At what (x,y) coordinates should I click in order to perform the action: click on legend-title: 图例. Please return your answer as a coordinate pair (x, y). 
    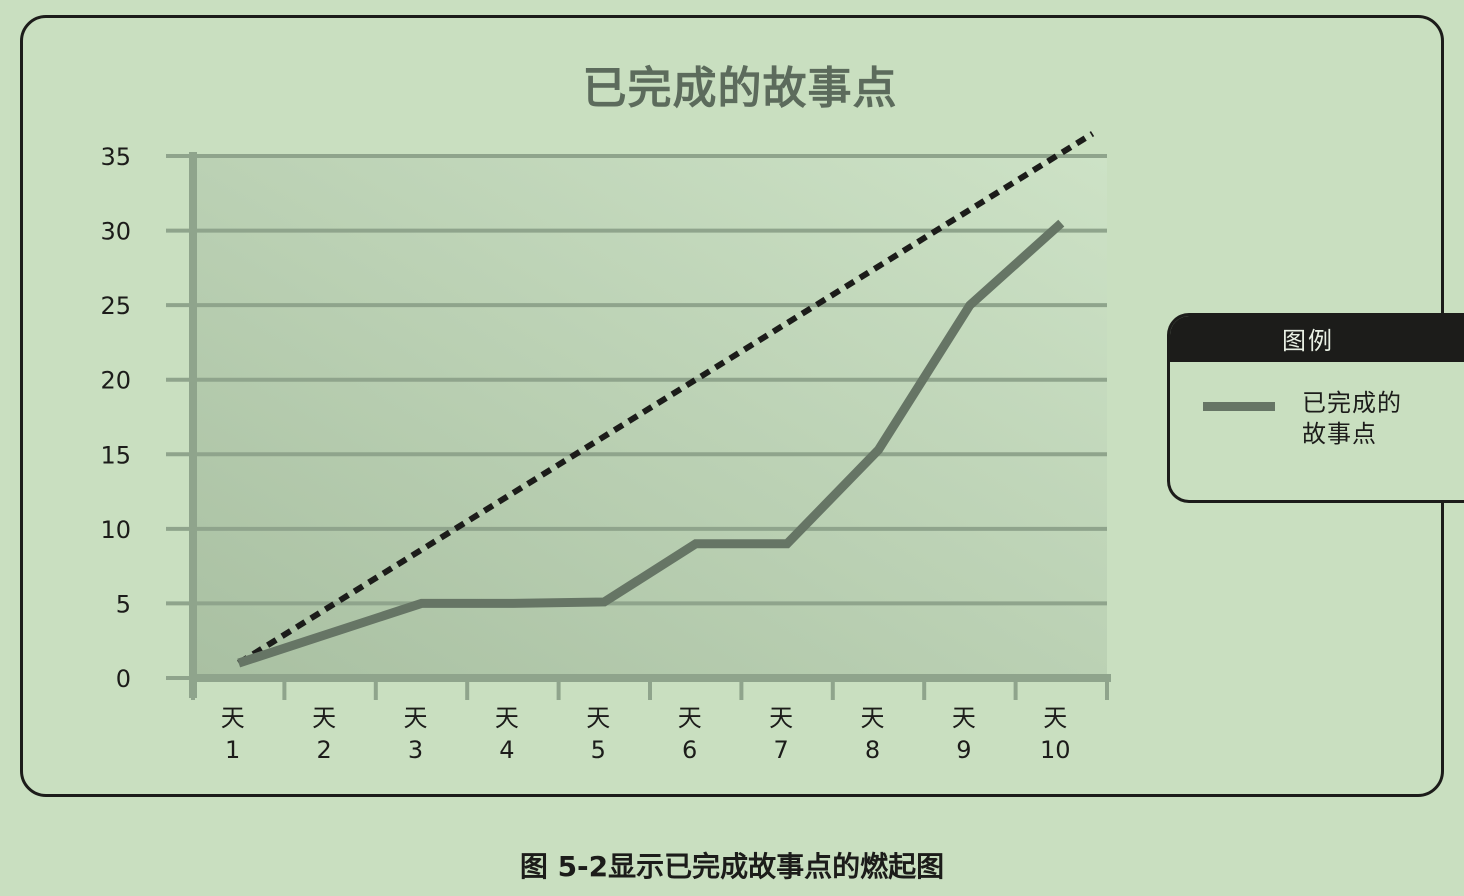
    Looking at the image, I should click on (1317, 339).